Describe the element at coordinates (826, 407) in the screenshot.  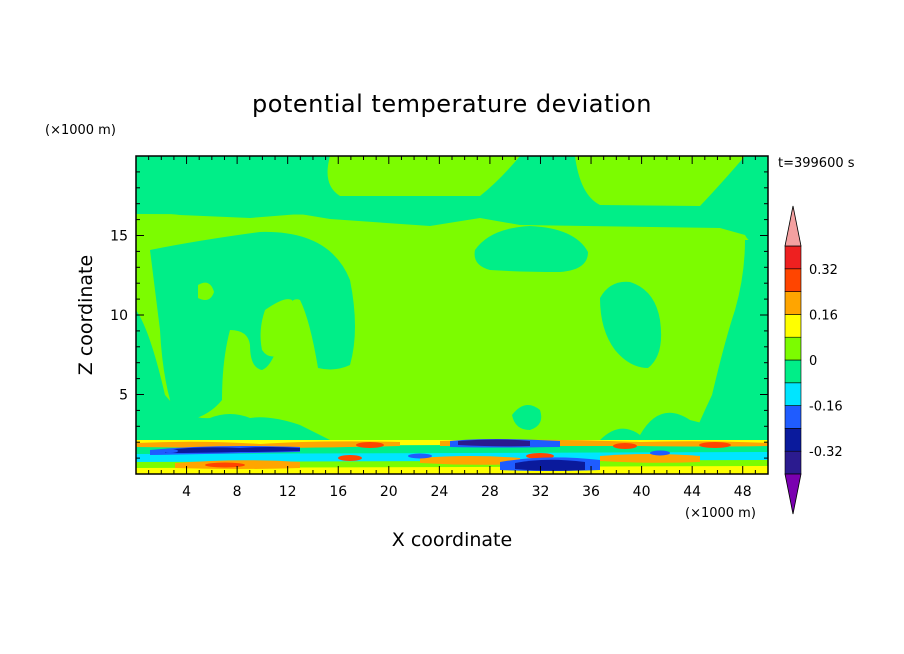
I see `colorbar-tick-label: -0.16` at that location.